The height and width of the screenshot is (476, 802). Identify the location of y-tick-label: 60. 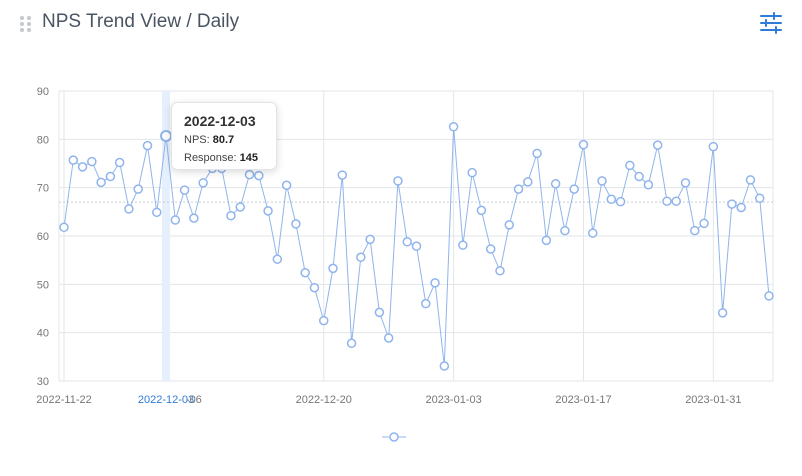
(43, 237).